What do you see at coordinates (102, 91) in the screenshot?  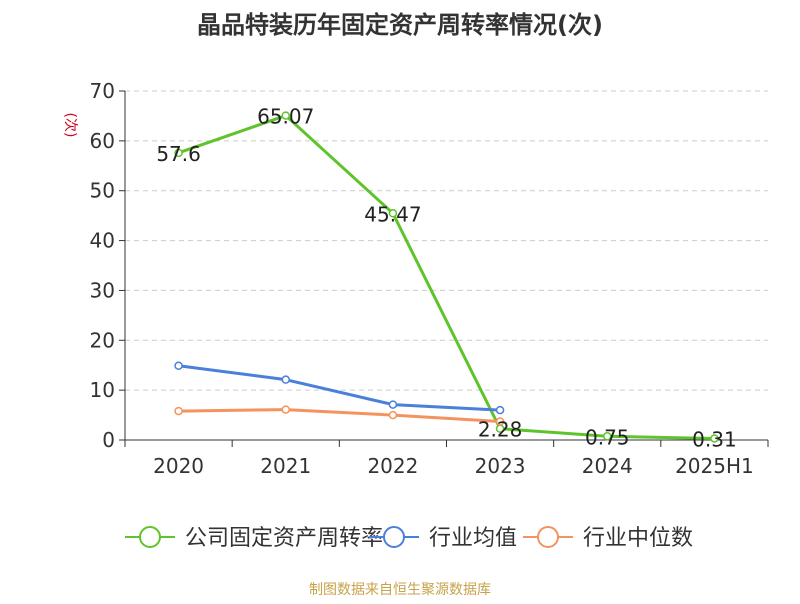 I see `y-tick-label: 70` at bounding box center [102, 91].